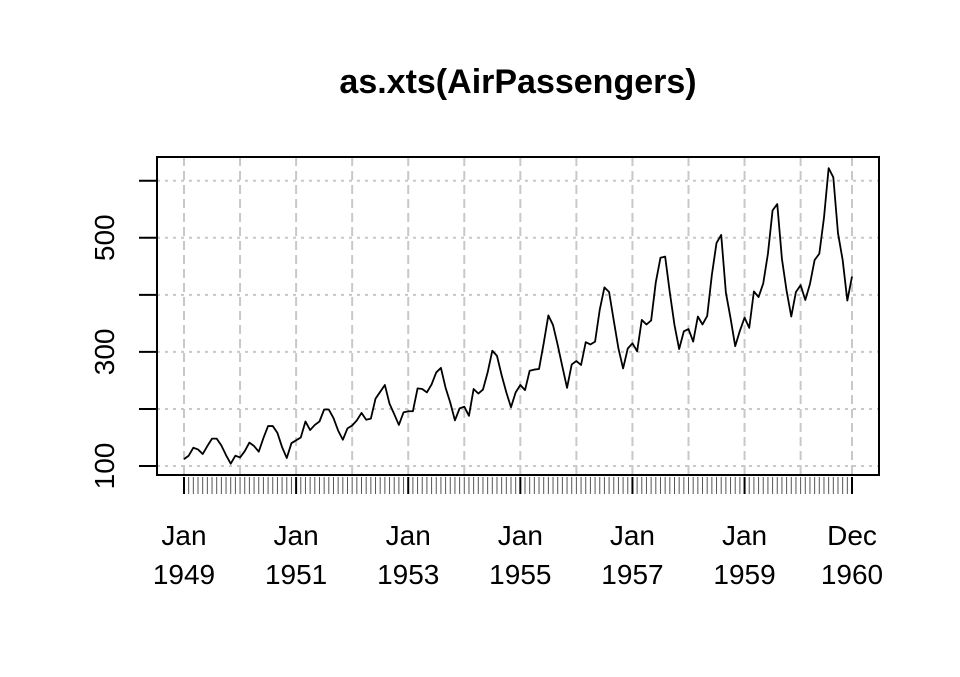  Describe the element at coordinates (517, 82) in the screenshot. I see `chart-title: as.xts(AirPassengers)` at that location.